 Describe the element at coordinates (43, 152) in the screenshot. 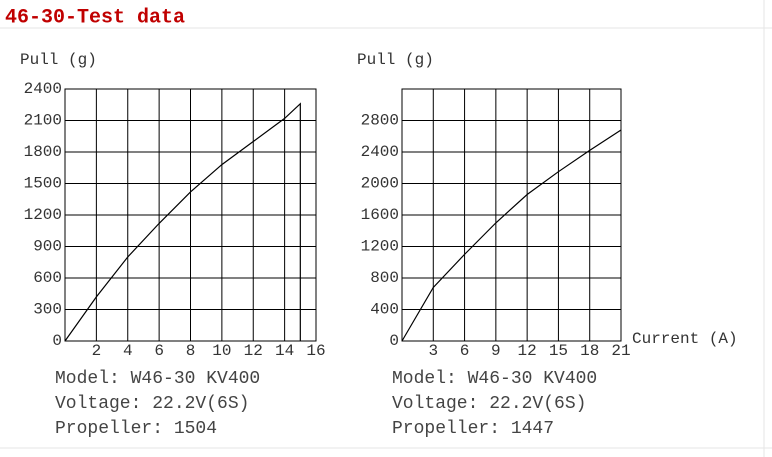

I see `y-tick-label: 1800` at that location.